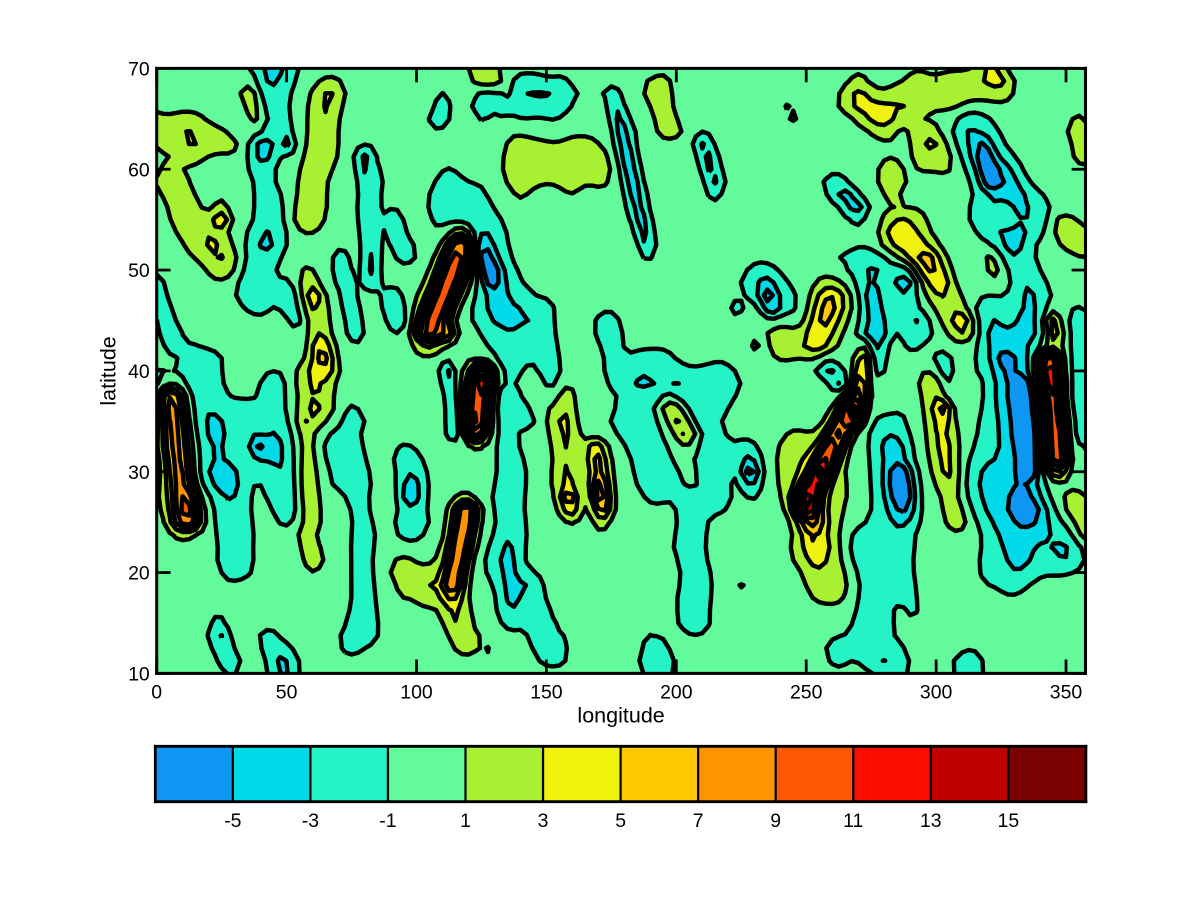 Image resolution: width=1200 pixels, height=900 pixels. What do you see at coordinates (139, 170) in the screenshot?
I see `svg-text: 60` at bounding box center [139, 170].